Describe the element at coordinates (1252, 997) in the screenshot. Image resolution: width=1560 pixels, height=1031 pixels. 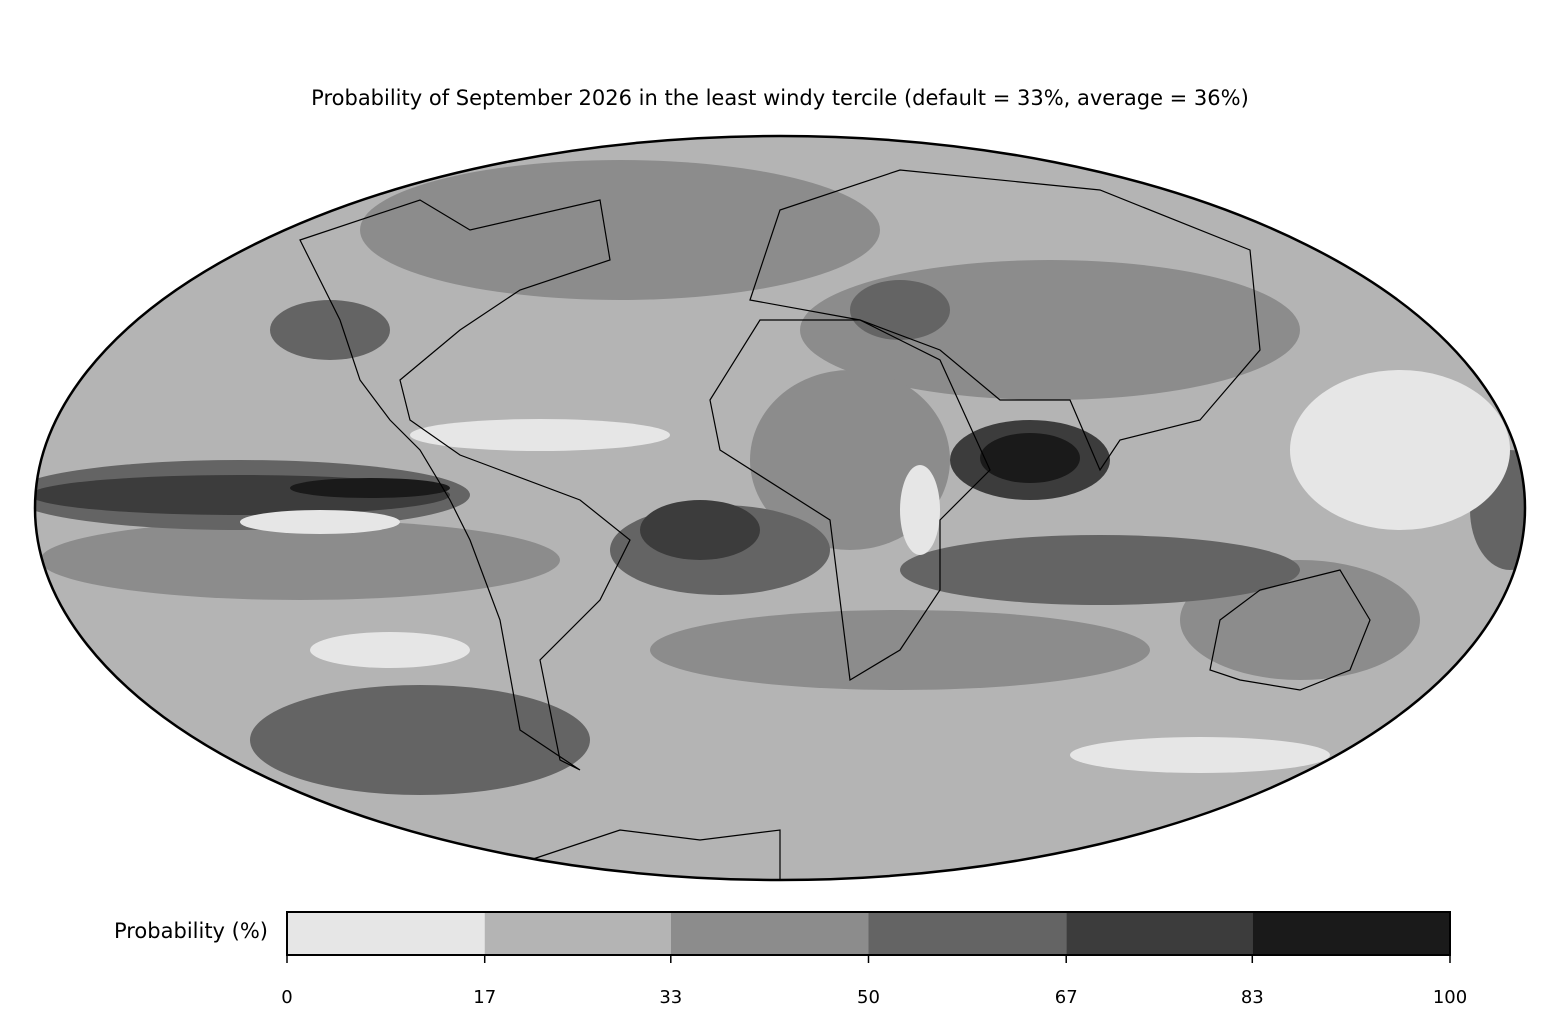
I see `colorbar-tick-label: 83` at that location.